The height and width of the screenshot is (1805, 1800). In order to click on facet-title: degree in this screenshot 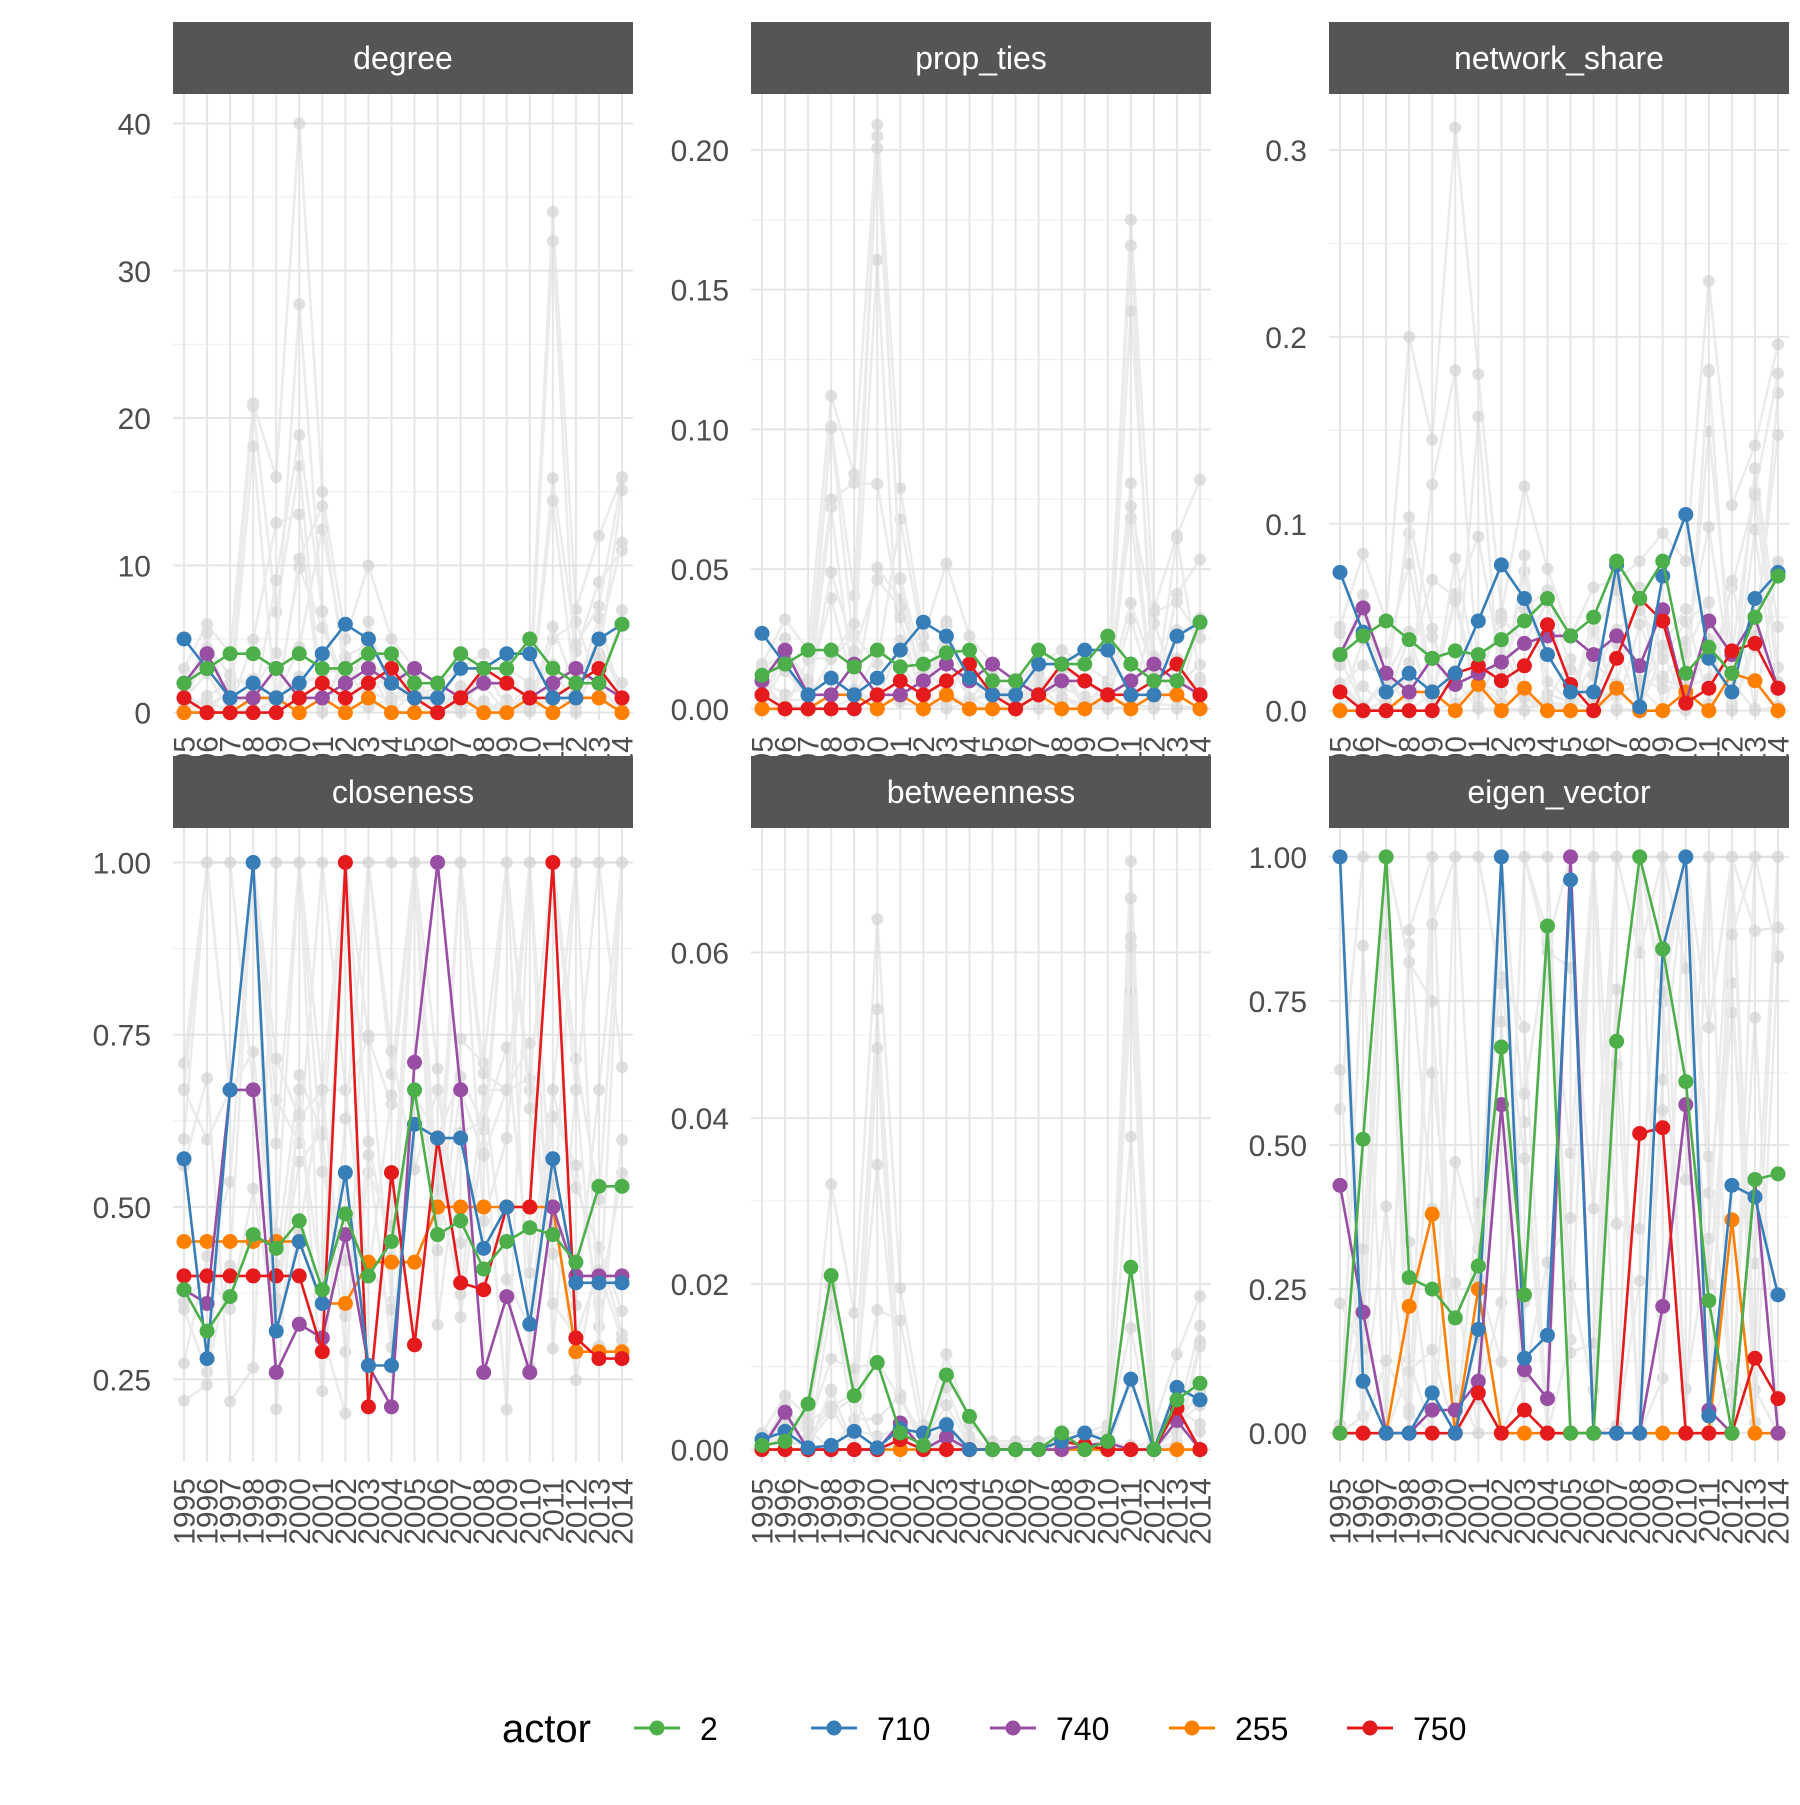, I will do `click(403, 58)`.